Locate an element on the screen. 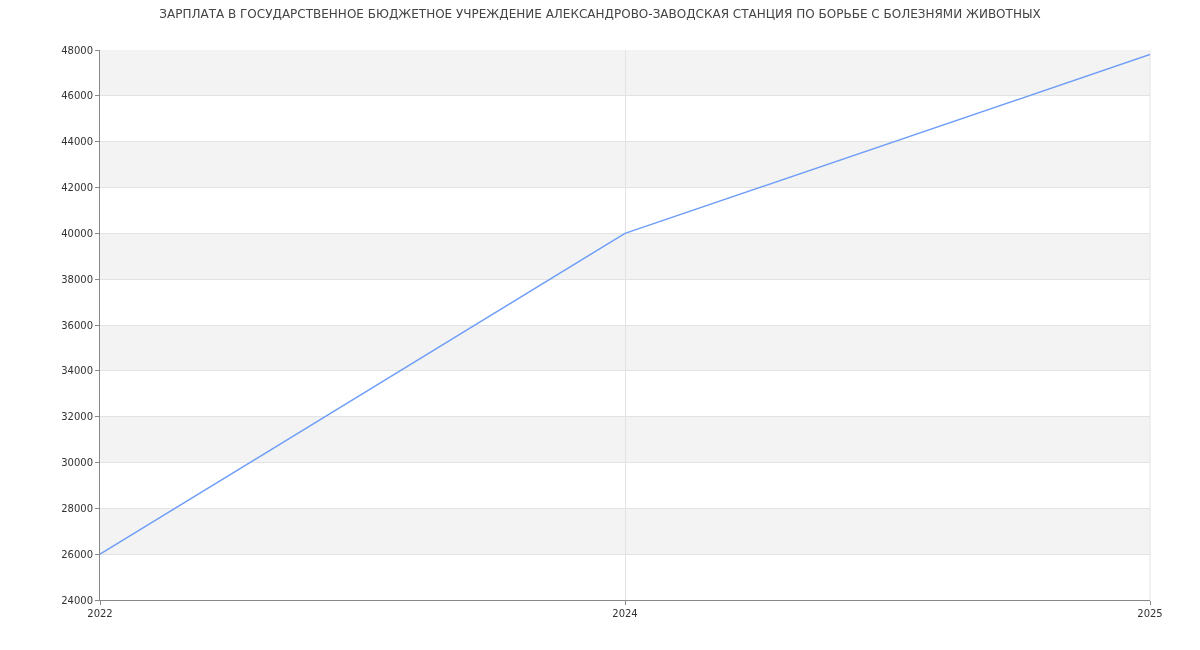 The width and height of the screenshot is (1200, 650). y-tick-label: 42000 is located at coordinates (77, 187).